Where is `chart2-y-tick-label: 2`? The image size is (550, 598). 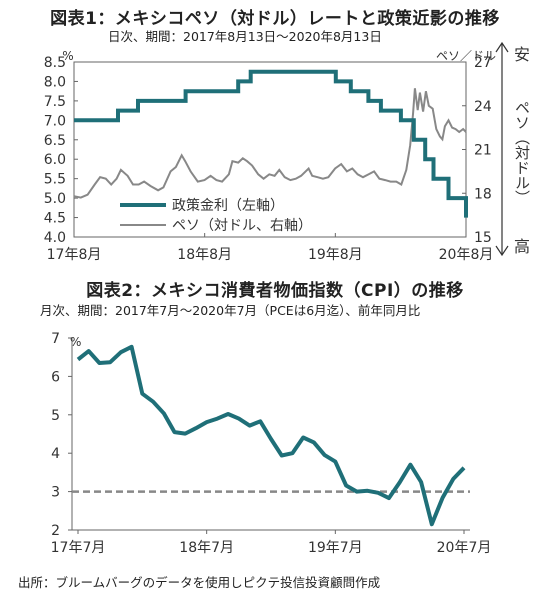 chart2-y-tick-label: 2 is located at coordinates (55, 531).